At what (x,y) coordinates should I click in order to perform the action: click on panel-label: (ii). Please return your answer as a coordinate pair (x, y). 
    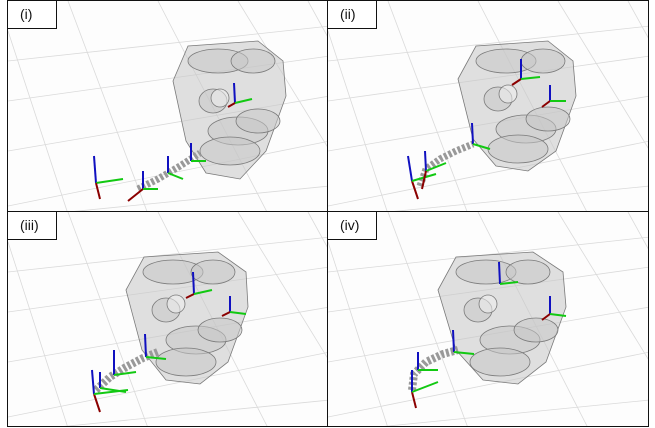
    Looking at the image, I should click on (352, 15).